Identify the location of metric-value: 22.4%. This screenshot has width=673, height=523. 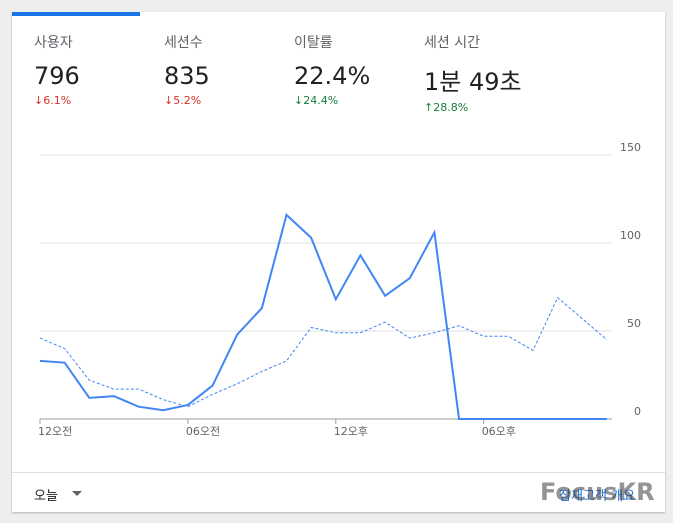
(332, 76).